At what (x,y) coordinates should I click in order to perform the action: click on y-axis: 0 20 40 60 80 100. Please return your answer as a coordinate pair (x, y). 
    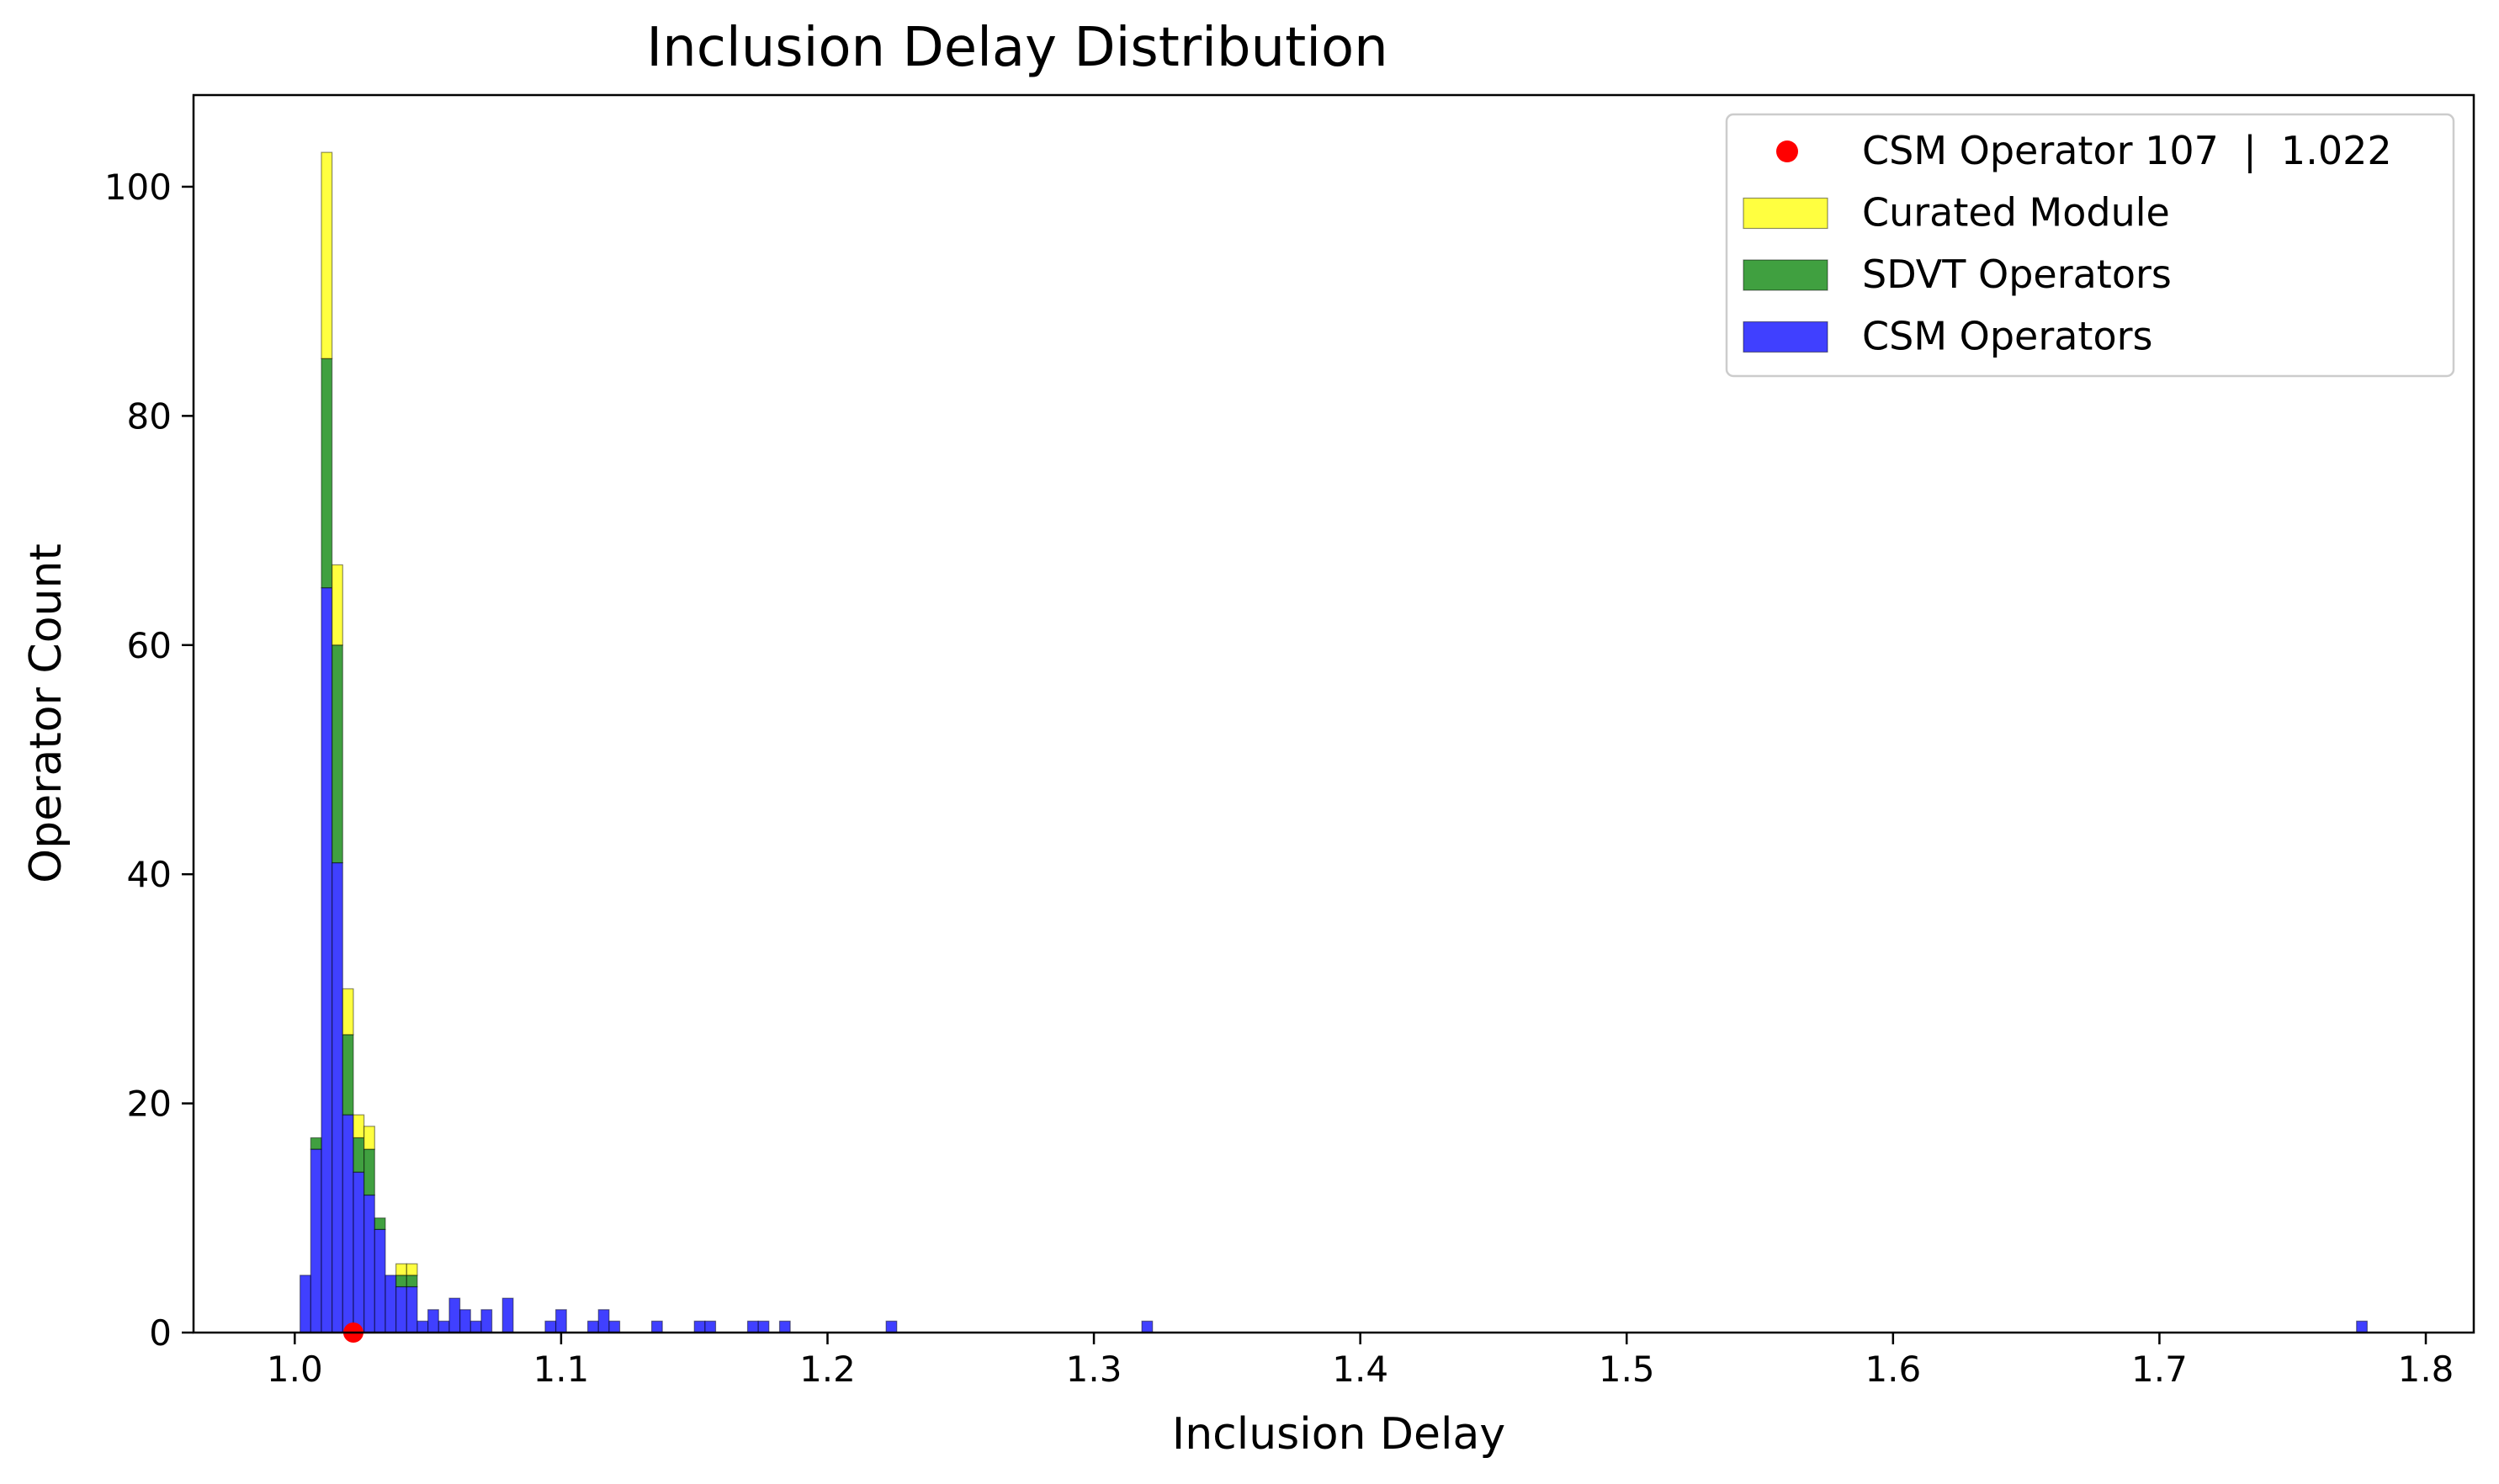
    Looking at the image, I should click on (149, 760).